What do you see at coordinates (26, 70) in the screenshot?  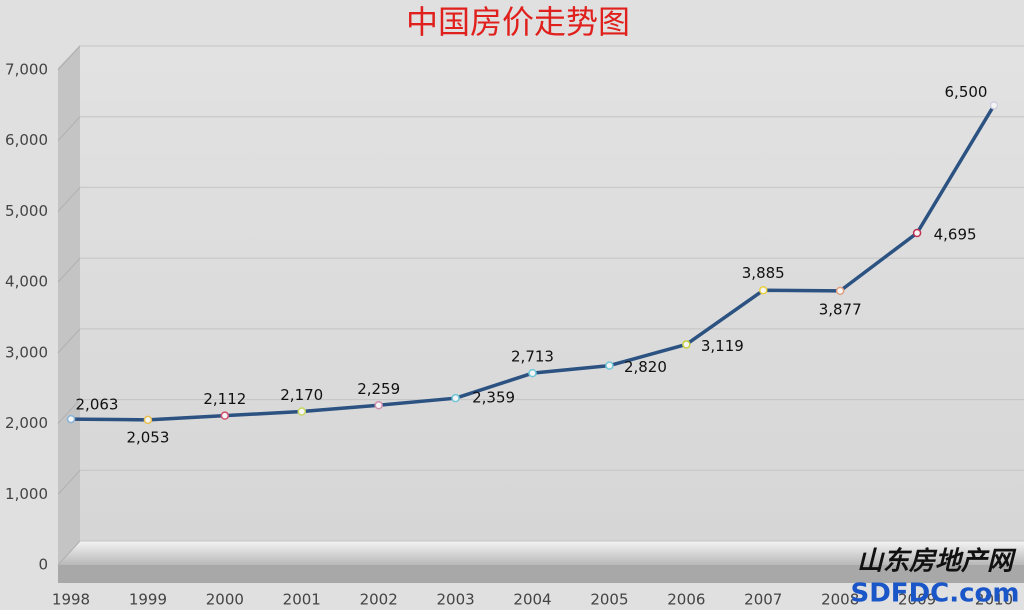 I see `y-tick-label: 7,000` at bounding box center [26, 70].